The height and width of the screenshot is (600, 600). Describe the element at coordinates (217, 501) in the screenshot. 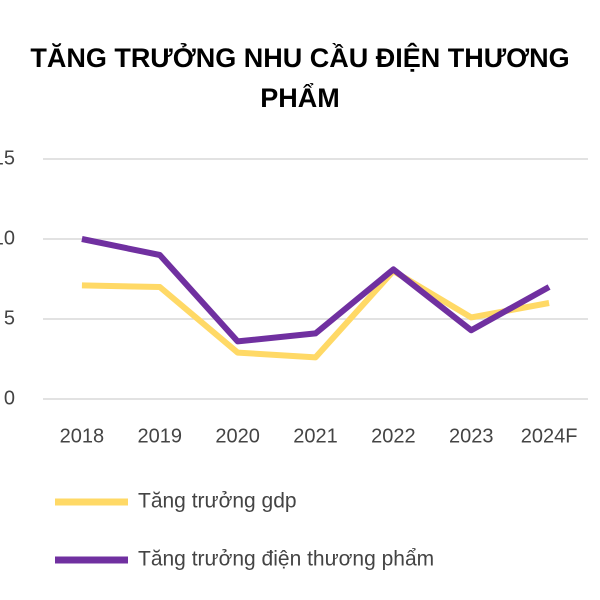

I see `legend-label: Tăng trưởng gdp` at that location.